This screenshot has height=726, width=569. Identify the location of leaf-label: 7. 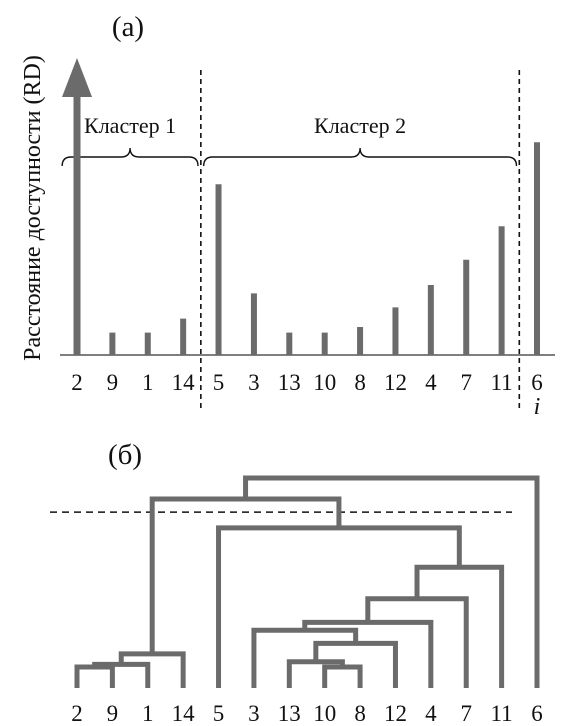
(466, 713).